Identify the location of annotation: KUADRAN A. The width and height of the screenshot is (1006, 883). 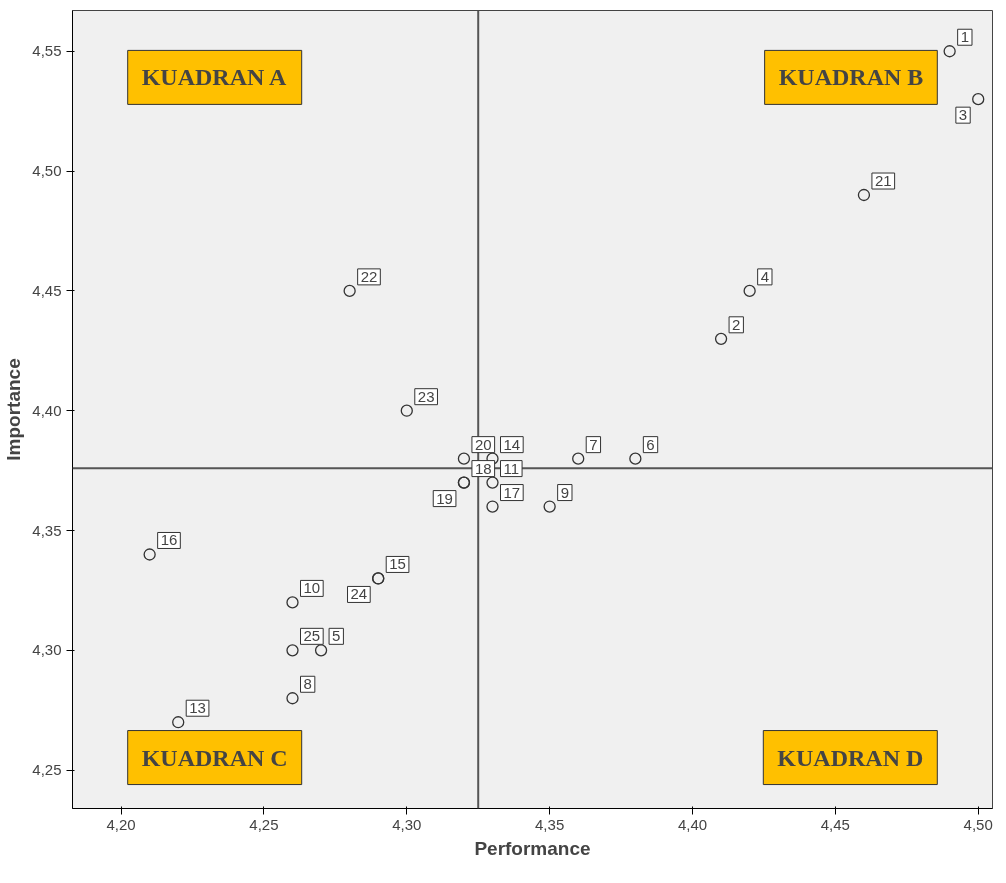
(214, 77).